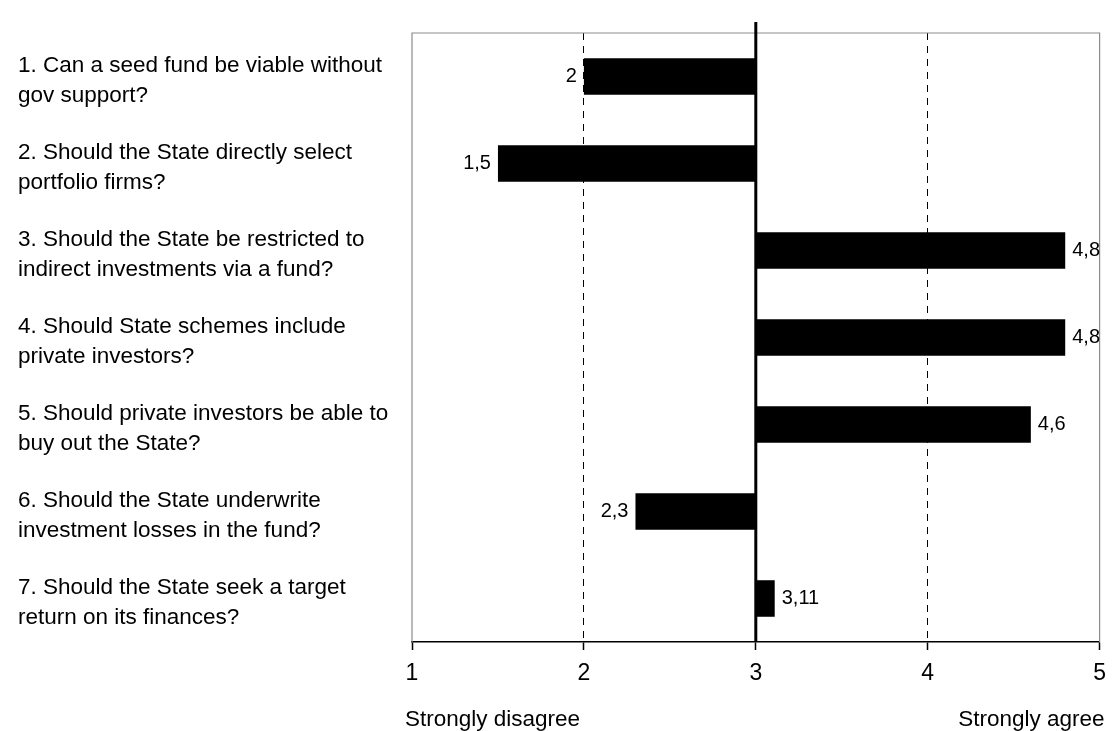 Image resolution: width=1116 pixels, height=731 pixels. What do you see at coordinates (571, 75) in the screenshot?
I see `data-label: 2` at bounding box center [571, 75].